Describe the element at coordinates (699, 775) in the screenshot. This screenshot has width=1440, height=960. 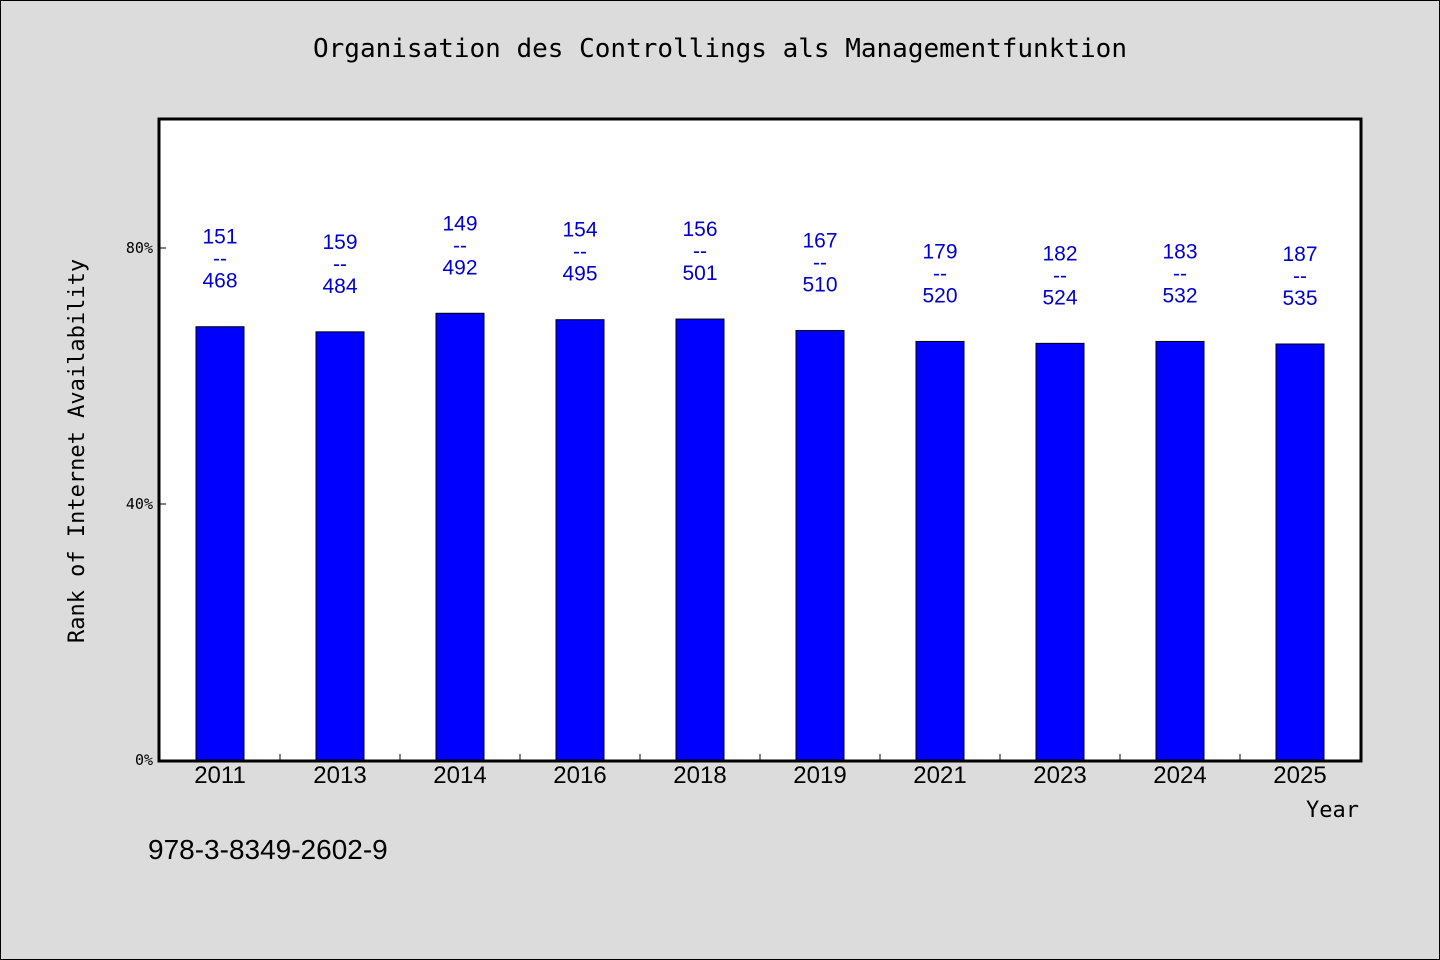
I see `x-tick-label: 2018` at that location.